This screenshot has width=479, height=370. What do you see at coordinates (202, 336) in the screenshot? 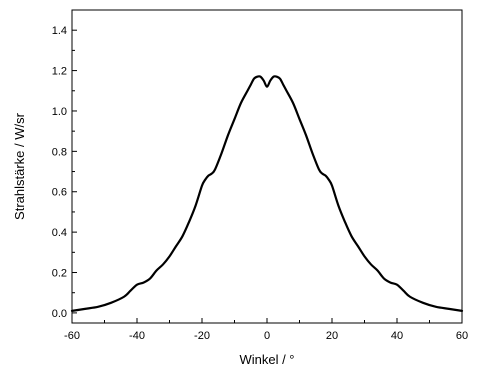
I see `x-tick-label: -20` at bounding box center [202, 336].